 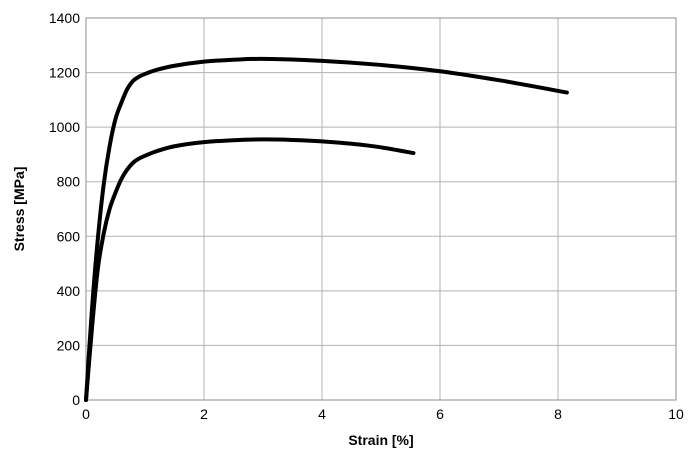 I want to click on x-tick-label: 10, so click(x=676, y=414).